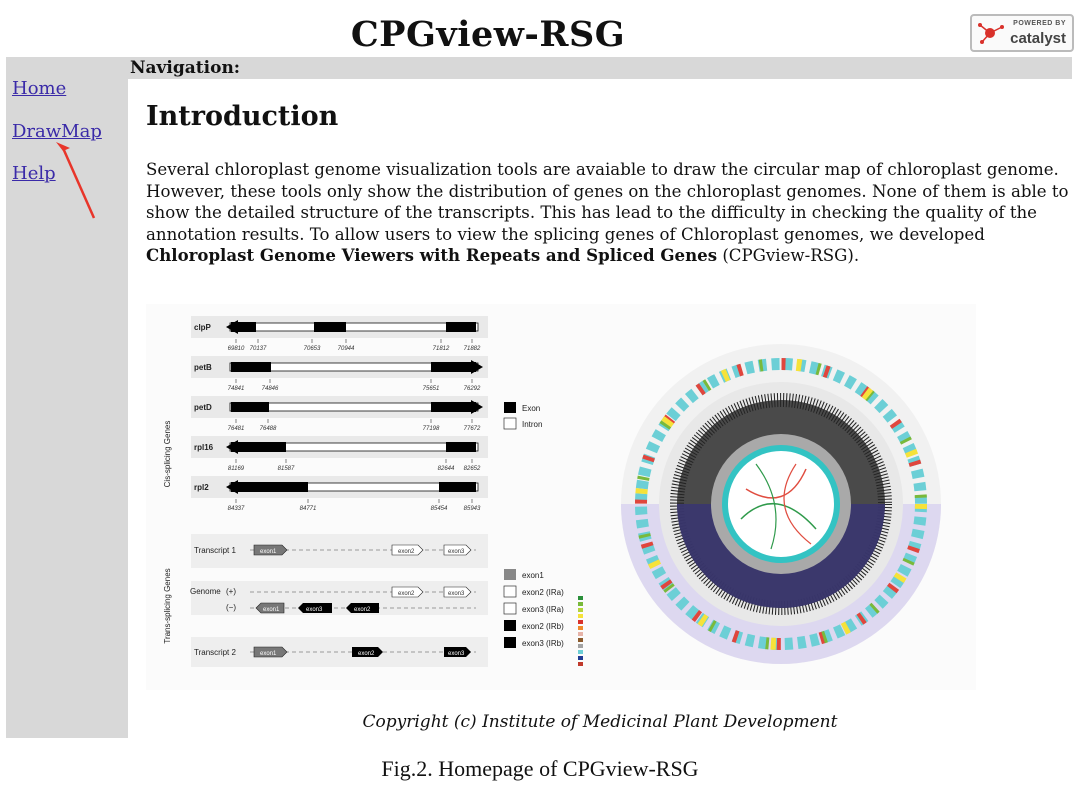  I want to click on cis-splicing-label: Cis-splicing Genes, so click(167, 454).